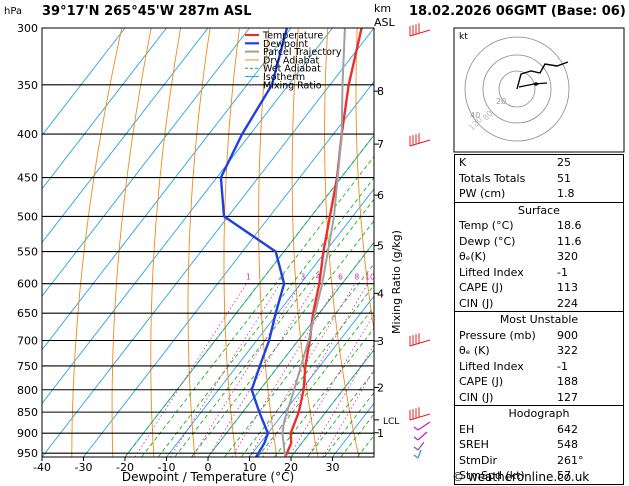  Describe the element at coordinates (539, 242) in the screenshot. I see `surface-row: Dewp (°C) 11.6` at that location.